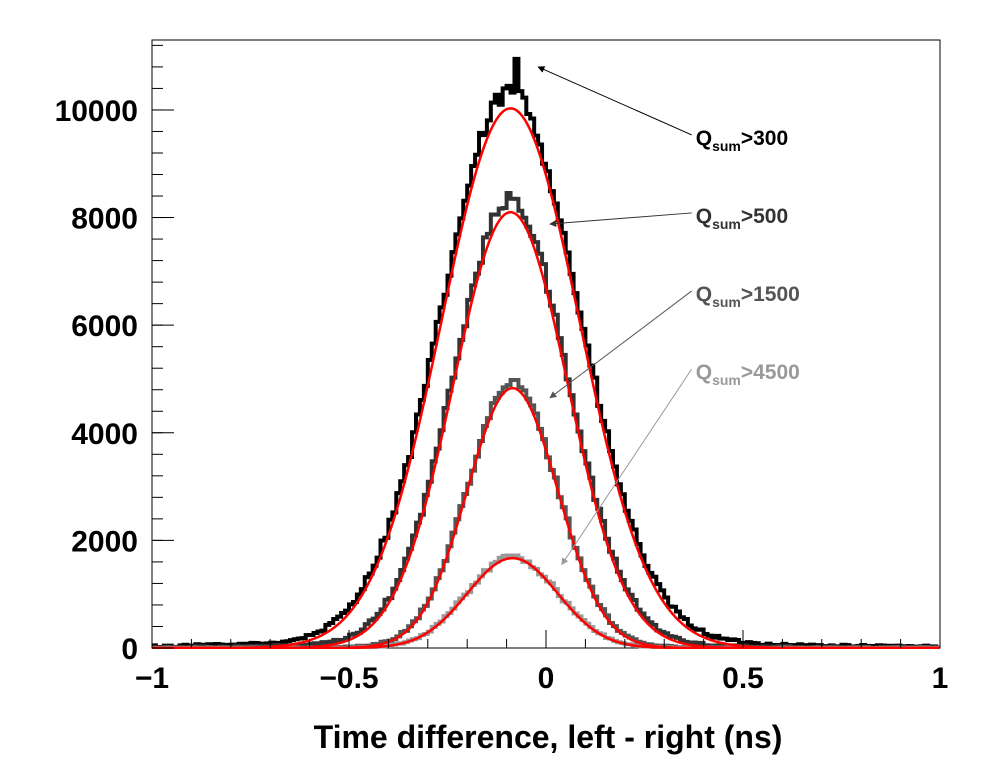 This screenshot has height=759, width=988. I want to click on label-q500: Qsum>500, so click(742, 218).